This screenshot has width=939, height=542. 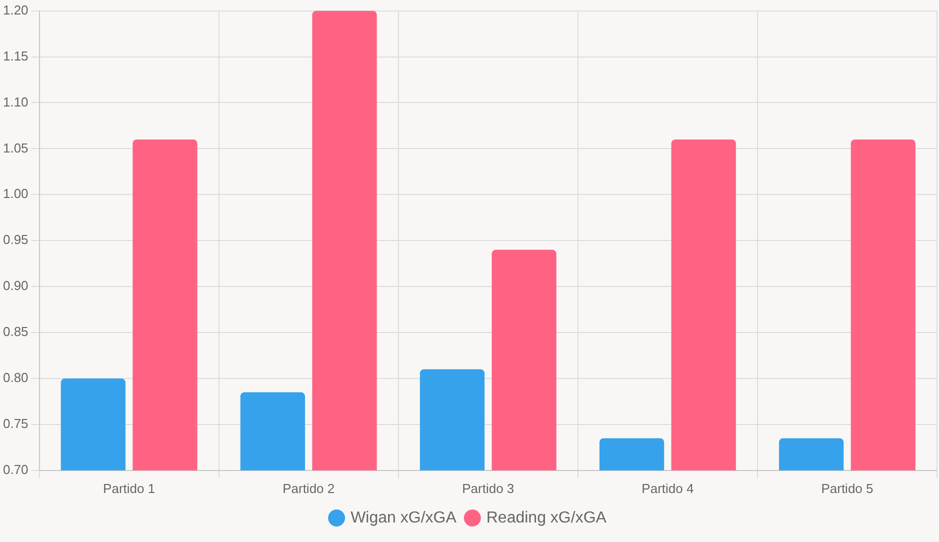 What do you see at coordinates (403, 517) in the screenshot?
I see `legend-label: Wigan xG/xGA` at bounding box center [403, 517].